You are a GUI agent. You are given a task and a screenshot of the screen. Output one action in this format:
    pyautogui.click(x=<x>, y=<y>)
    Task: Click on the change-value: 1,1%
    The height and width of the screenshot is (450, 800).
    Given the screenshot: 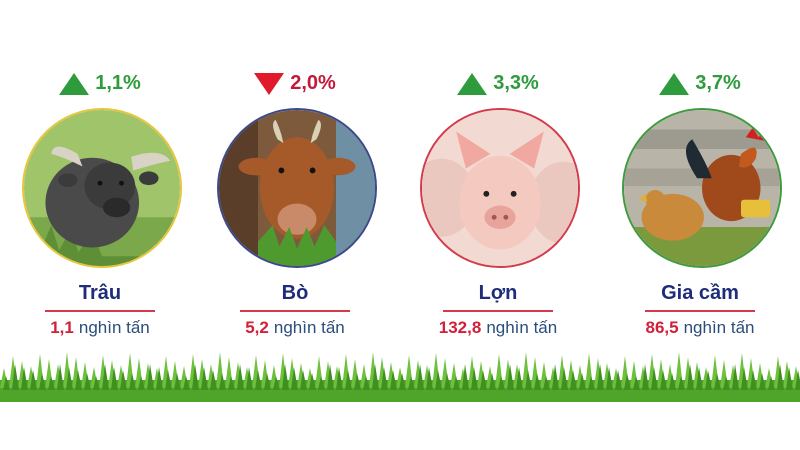 What is the action you would take?
    pyautogui.click(x=118, y=83)
    